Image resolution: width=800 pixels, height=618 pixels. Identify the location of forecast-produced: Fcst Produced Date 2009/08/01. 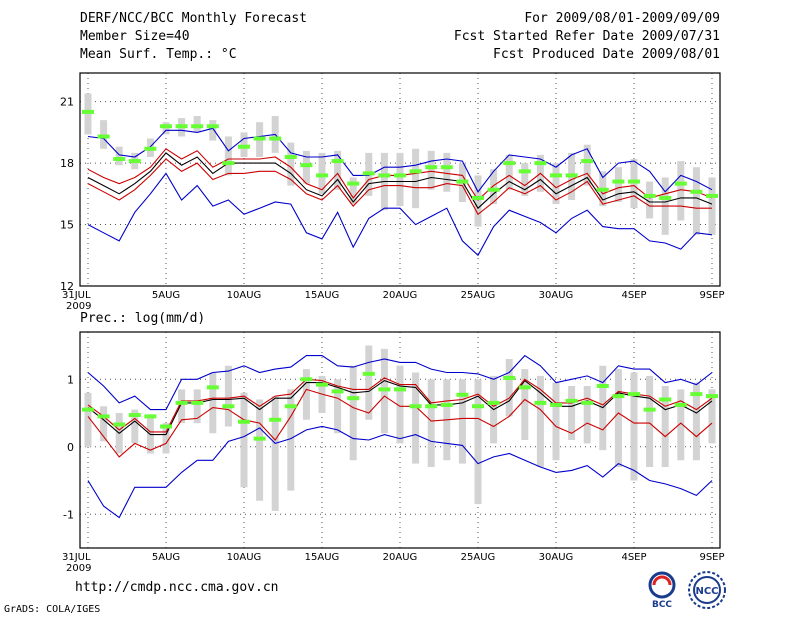
(606, 54).